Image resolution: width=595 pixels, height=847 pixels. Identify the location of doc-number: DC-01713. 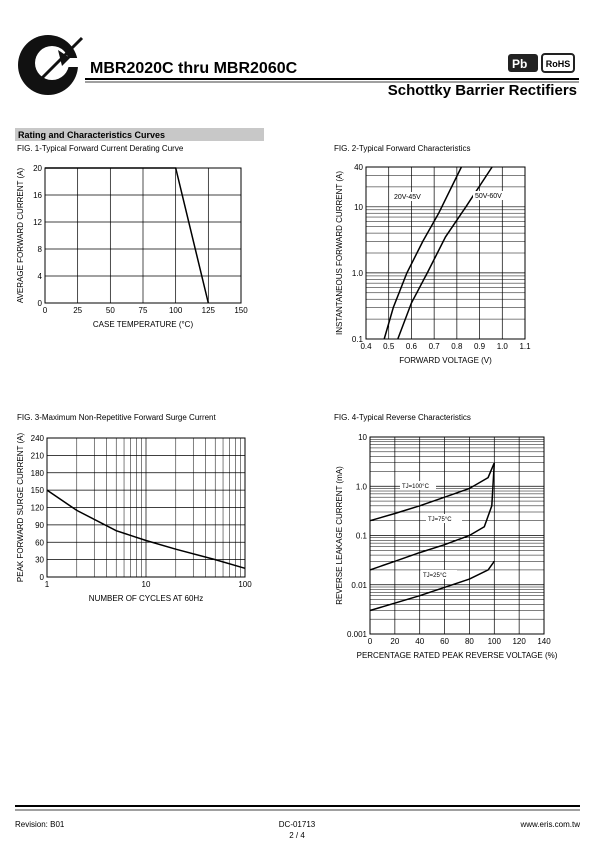
(297, 824).